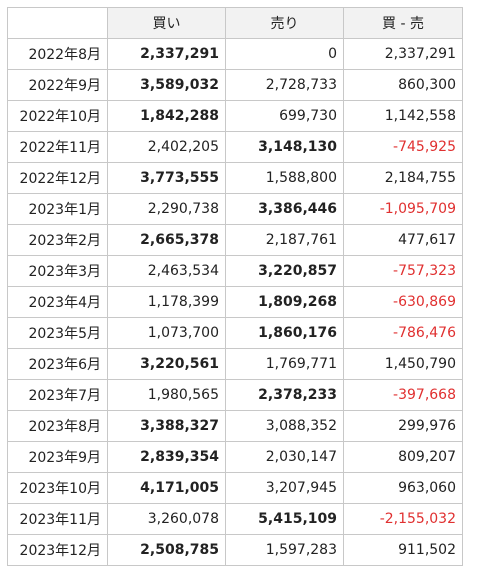 This screenshot has height=566, width=480. Describe the element at coordinates (57, 457) in the screenshot. I see `month-cell: 2023年9月` at that location.